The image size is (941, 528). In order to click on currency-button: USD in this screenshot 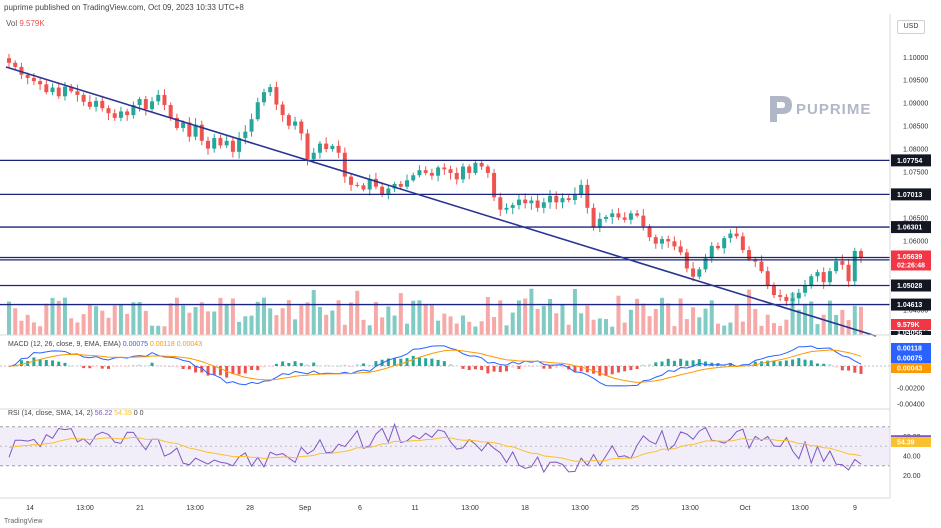, I will do `click(911, 27)`.